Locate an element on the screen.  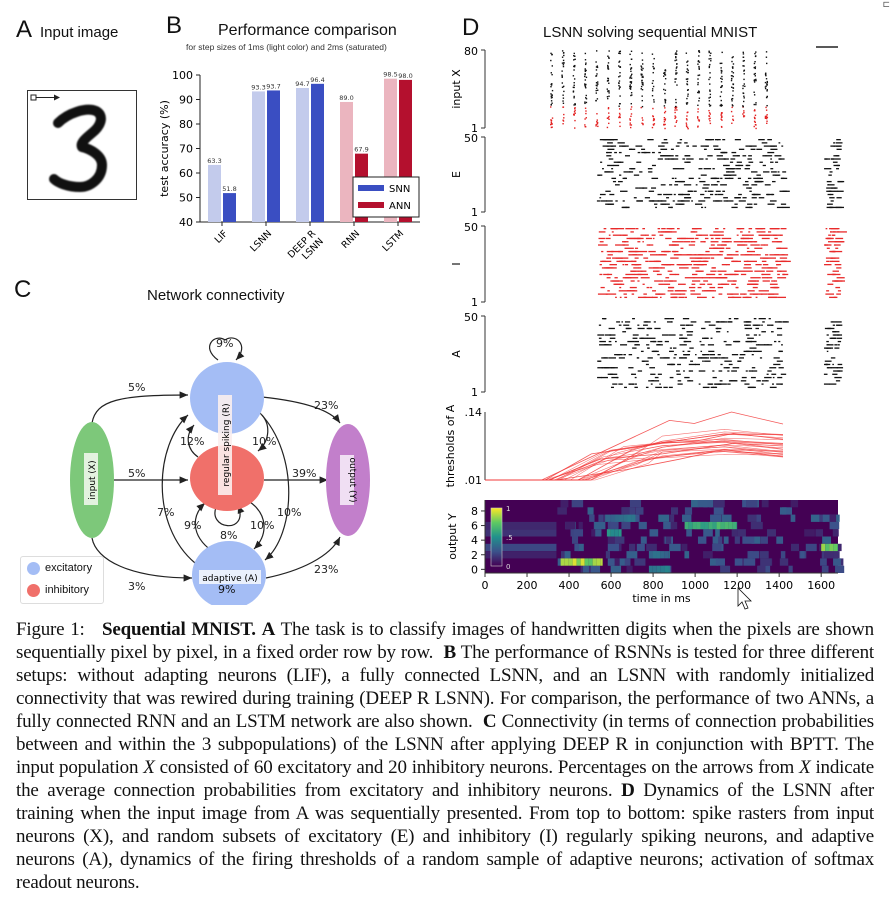
scan-arrow-head is located at coordinates (57, 97).